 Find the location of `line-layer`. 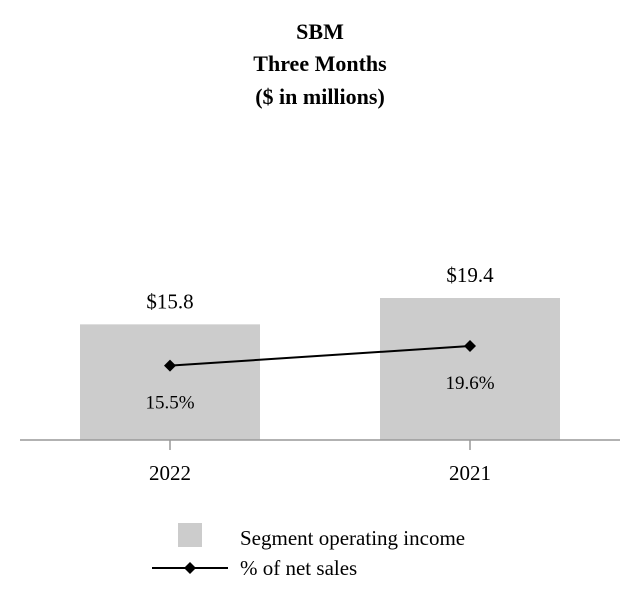

line-layer is located at coordinates (320, 356).